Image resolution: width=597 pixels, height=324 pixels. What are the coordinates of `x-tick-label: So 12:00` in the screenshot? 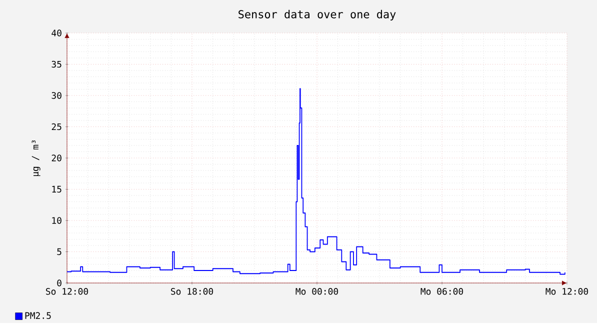 It's located at (67, 291).